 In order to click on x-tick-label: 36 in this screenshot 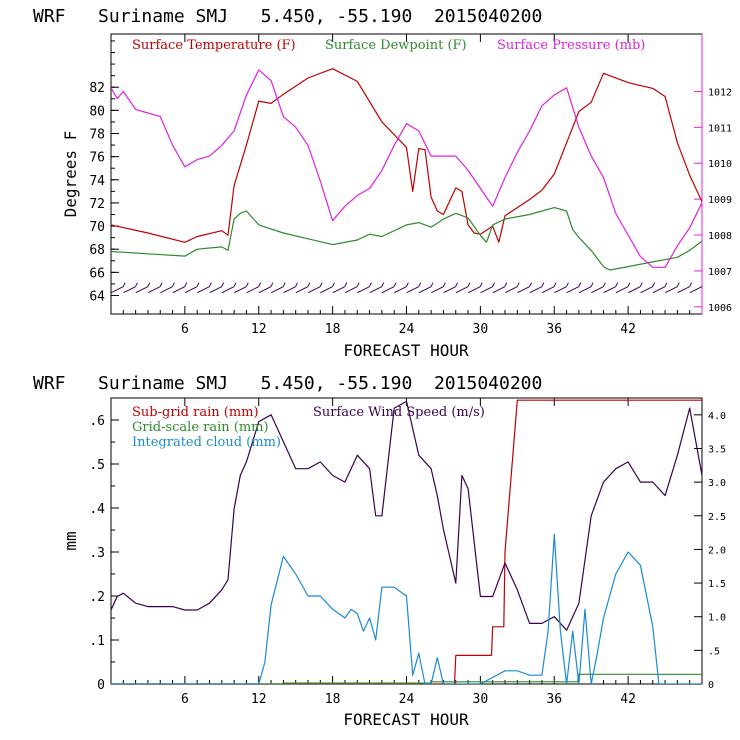, I will do `click(554, 329)`.